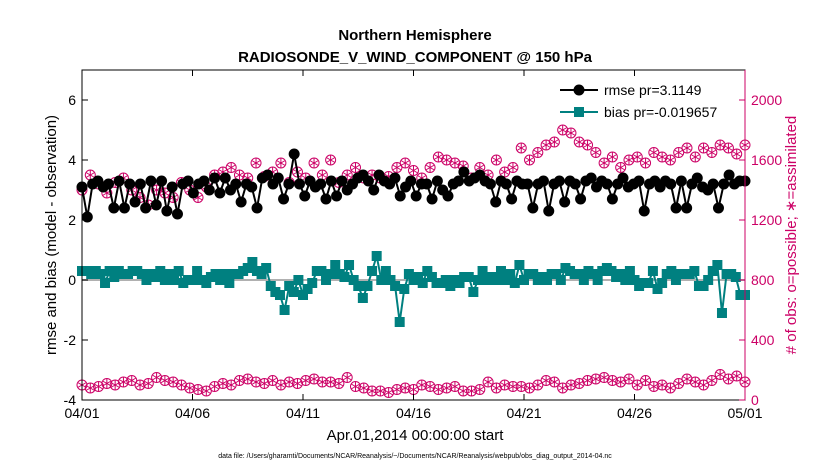 The height and width of the screenshot is (470, 830). I want to click on legend-rmse-marker, so click(579, 90).